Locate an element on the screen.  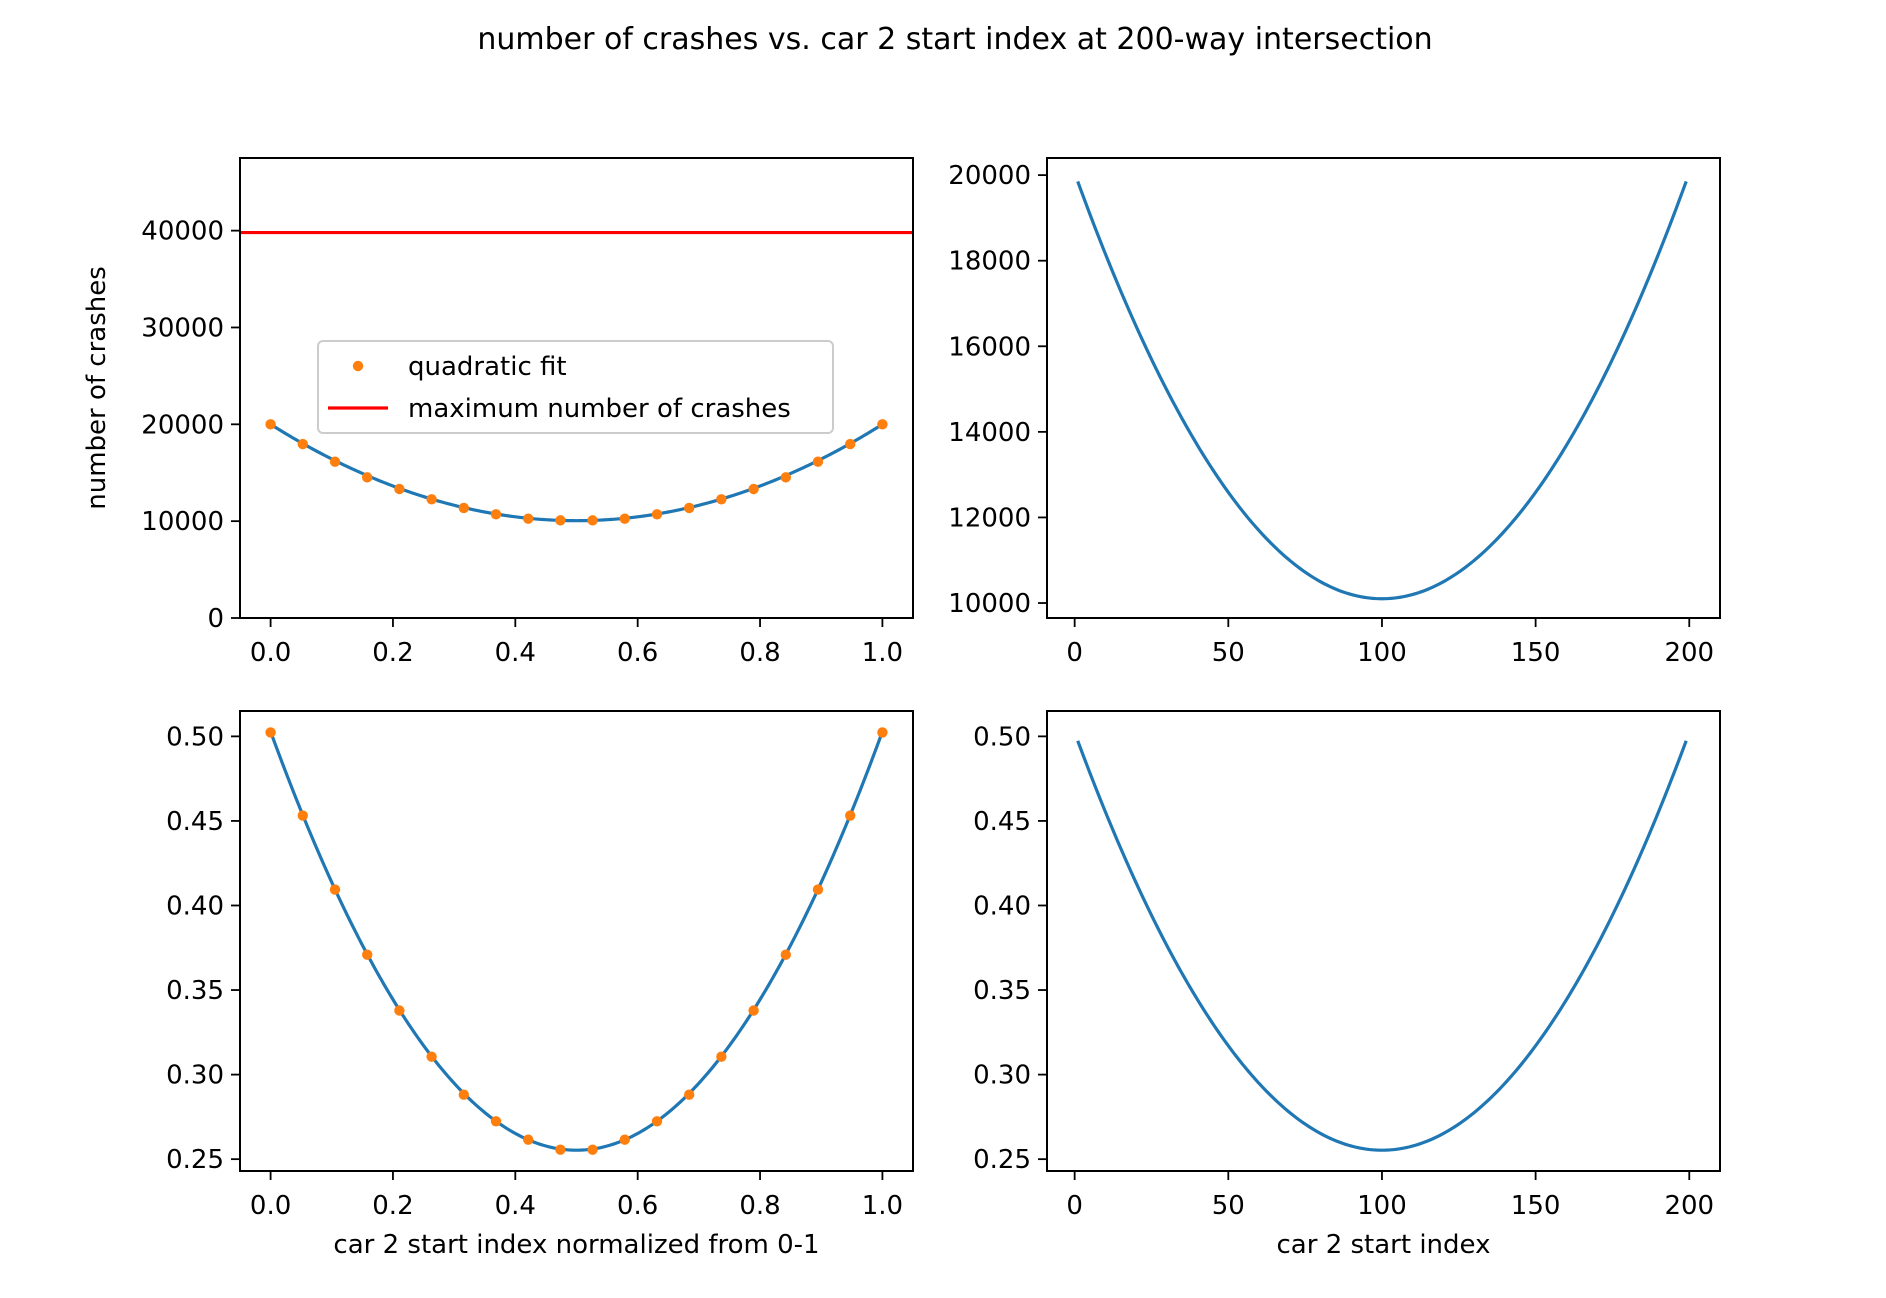
y-tick-label: 40000 is located at coordinates (182, 232).